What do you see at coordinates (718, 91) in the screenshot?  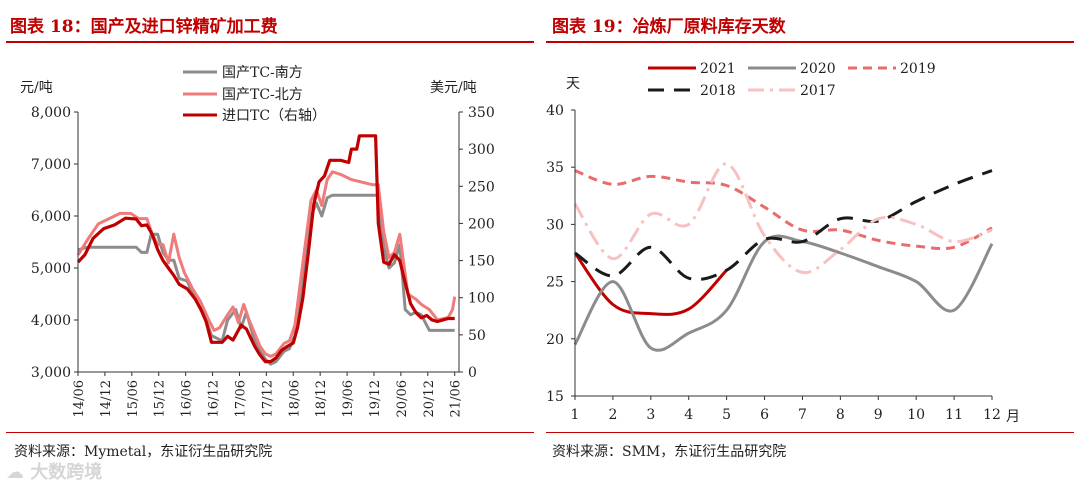 I see `legend-label-2018: 2018` at bounding box center [718, 91].